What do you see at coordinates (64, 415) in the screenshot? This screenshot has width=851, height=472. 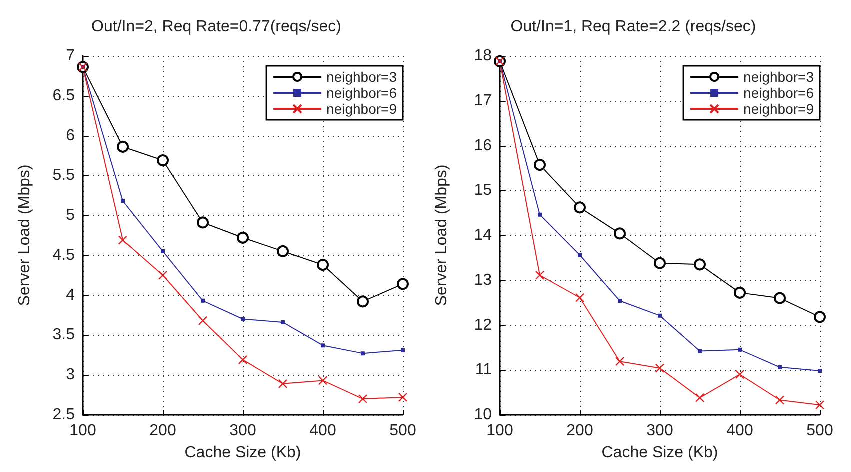 I see `y-tick-label: 2.5` at bounding box center [64, 415].